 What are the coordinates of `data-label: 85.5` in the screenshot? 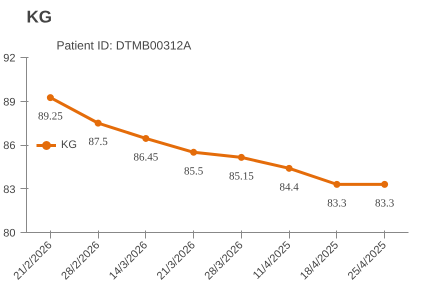 It's located at (194, 171).